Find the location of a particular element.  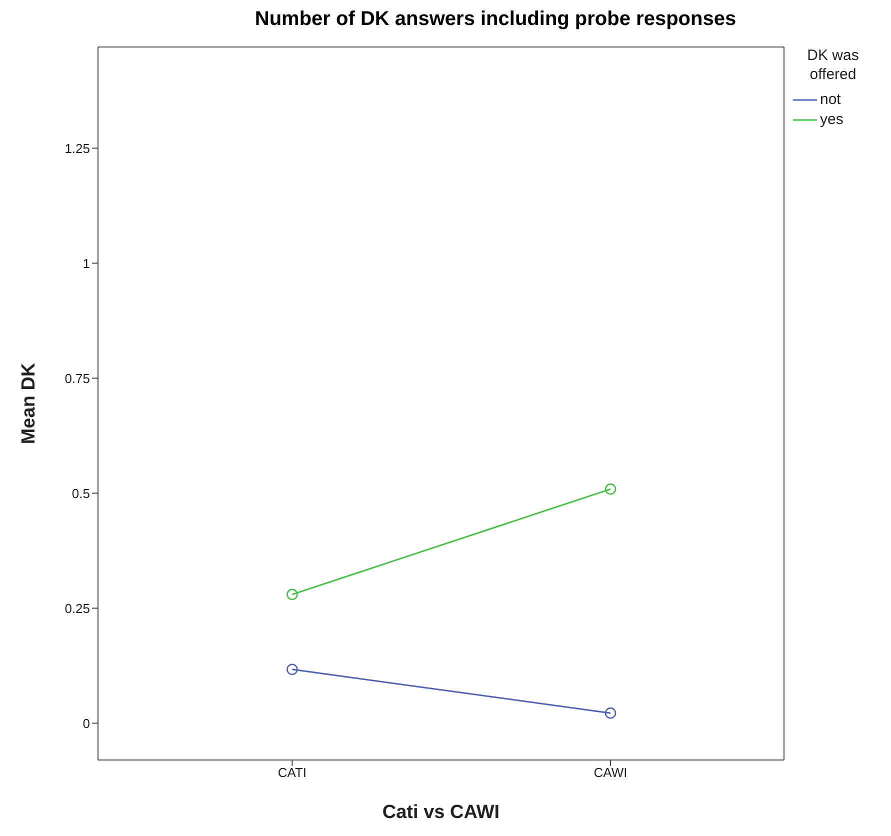

x-tick-label: CAWI is located at coordinates (611, 772).